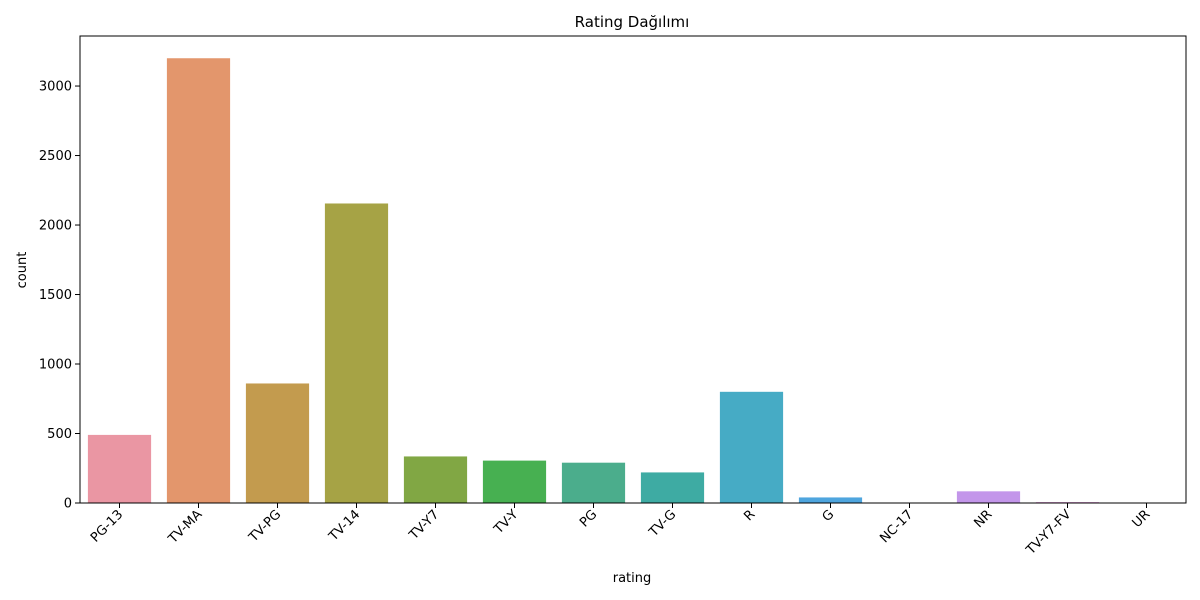 The height and width of the screenshot is (600, 1200). What do you see at coordinates (751, 447) in the screenshot?
I see `bar-r` at bounding box center [751, 447].